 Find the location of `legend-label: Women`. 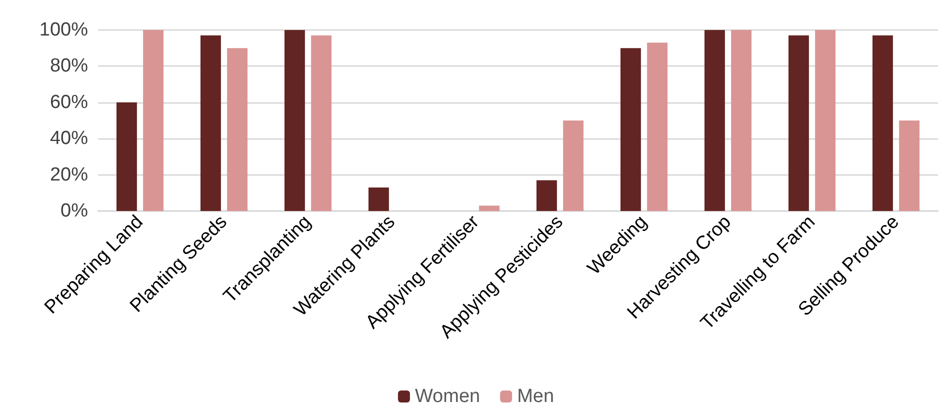

legend-label: Women is located at coordinates (447, 396).